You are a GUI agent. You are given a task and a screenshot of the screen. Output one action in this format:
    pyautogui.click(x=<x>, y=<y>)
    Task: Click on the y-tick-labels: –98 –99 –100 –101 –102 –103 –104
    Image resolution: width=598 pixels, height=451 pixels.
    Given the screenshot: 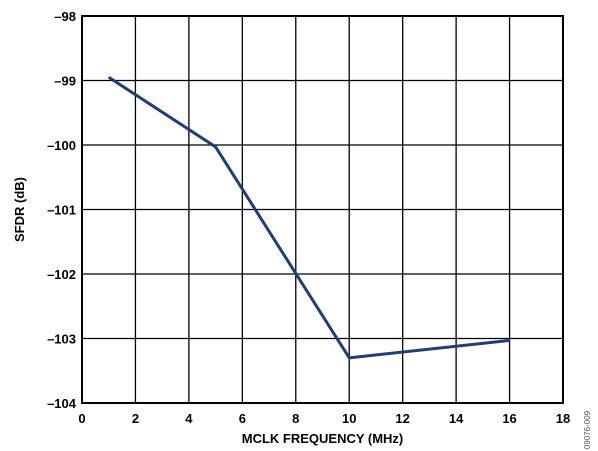 What is the action you would take?
    pyautogui.click(x=62, y=210)
    